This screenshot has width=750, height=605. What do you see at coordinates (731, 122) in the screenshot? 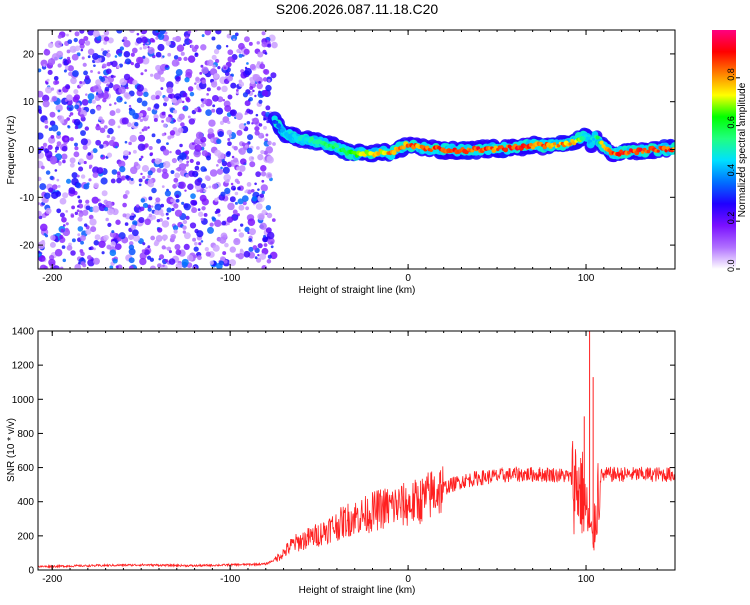
I see `colorbar-tick-label: 0.6` at bounding box center [731, 122].